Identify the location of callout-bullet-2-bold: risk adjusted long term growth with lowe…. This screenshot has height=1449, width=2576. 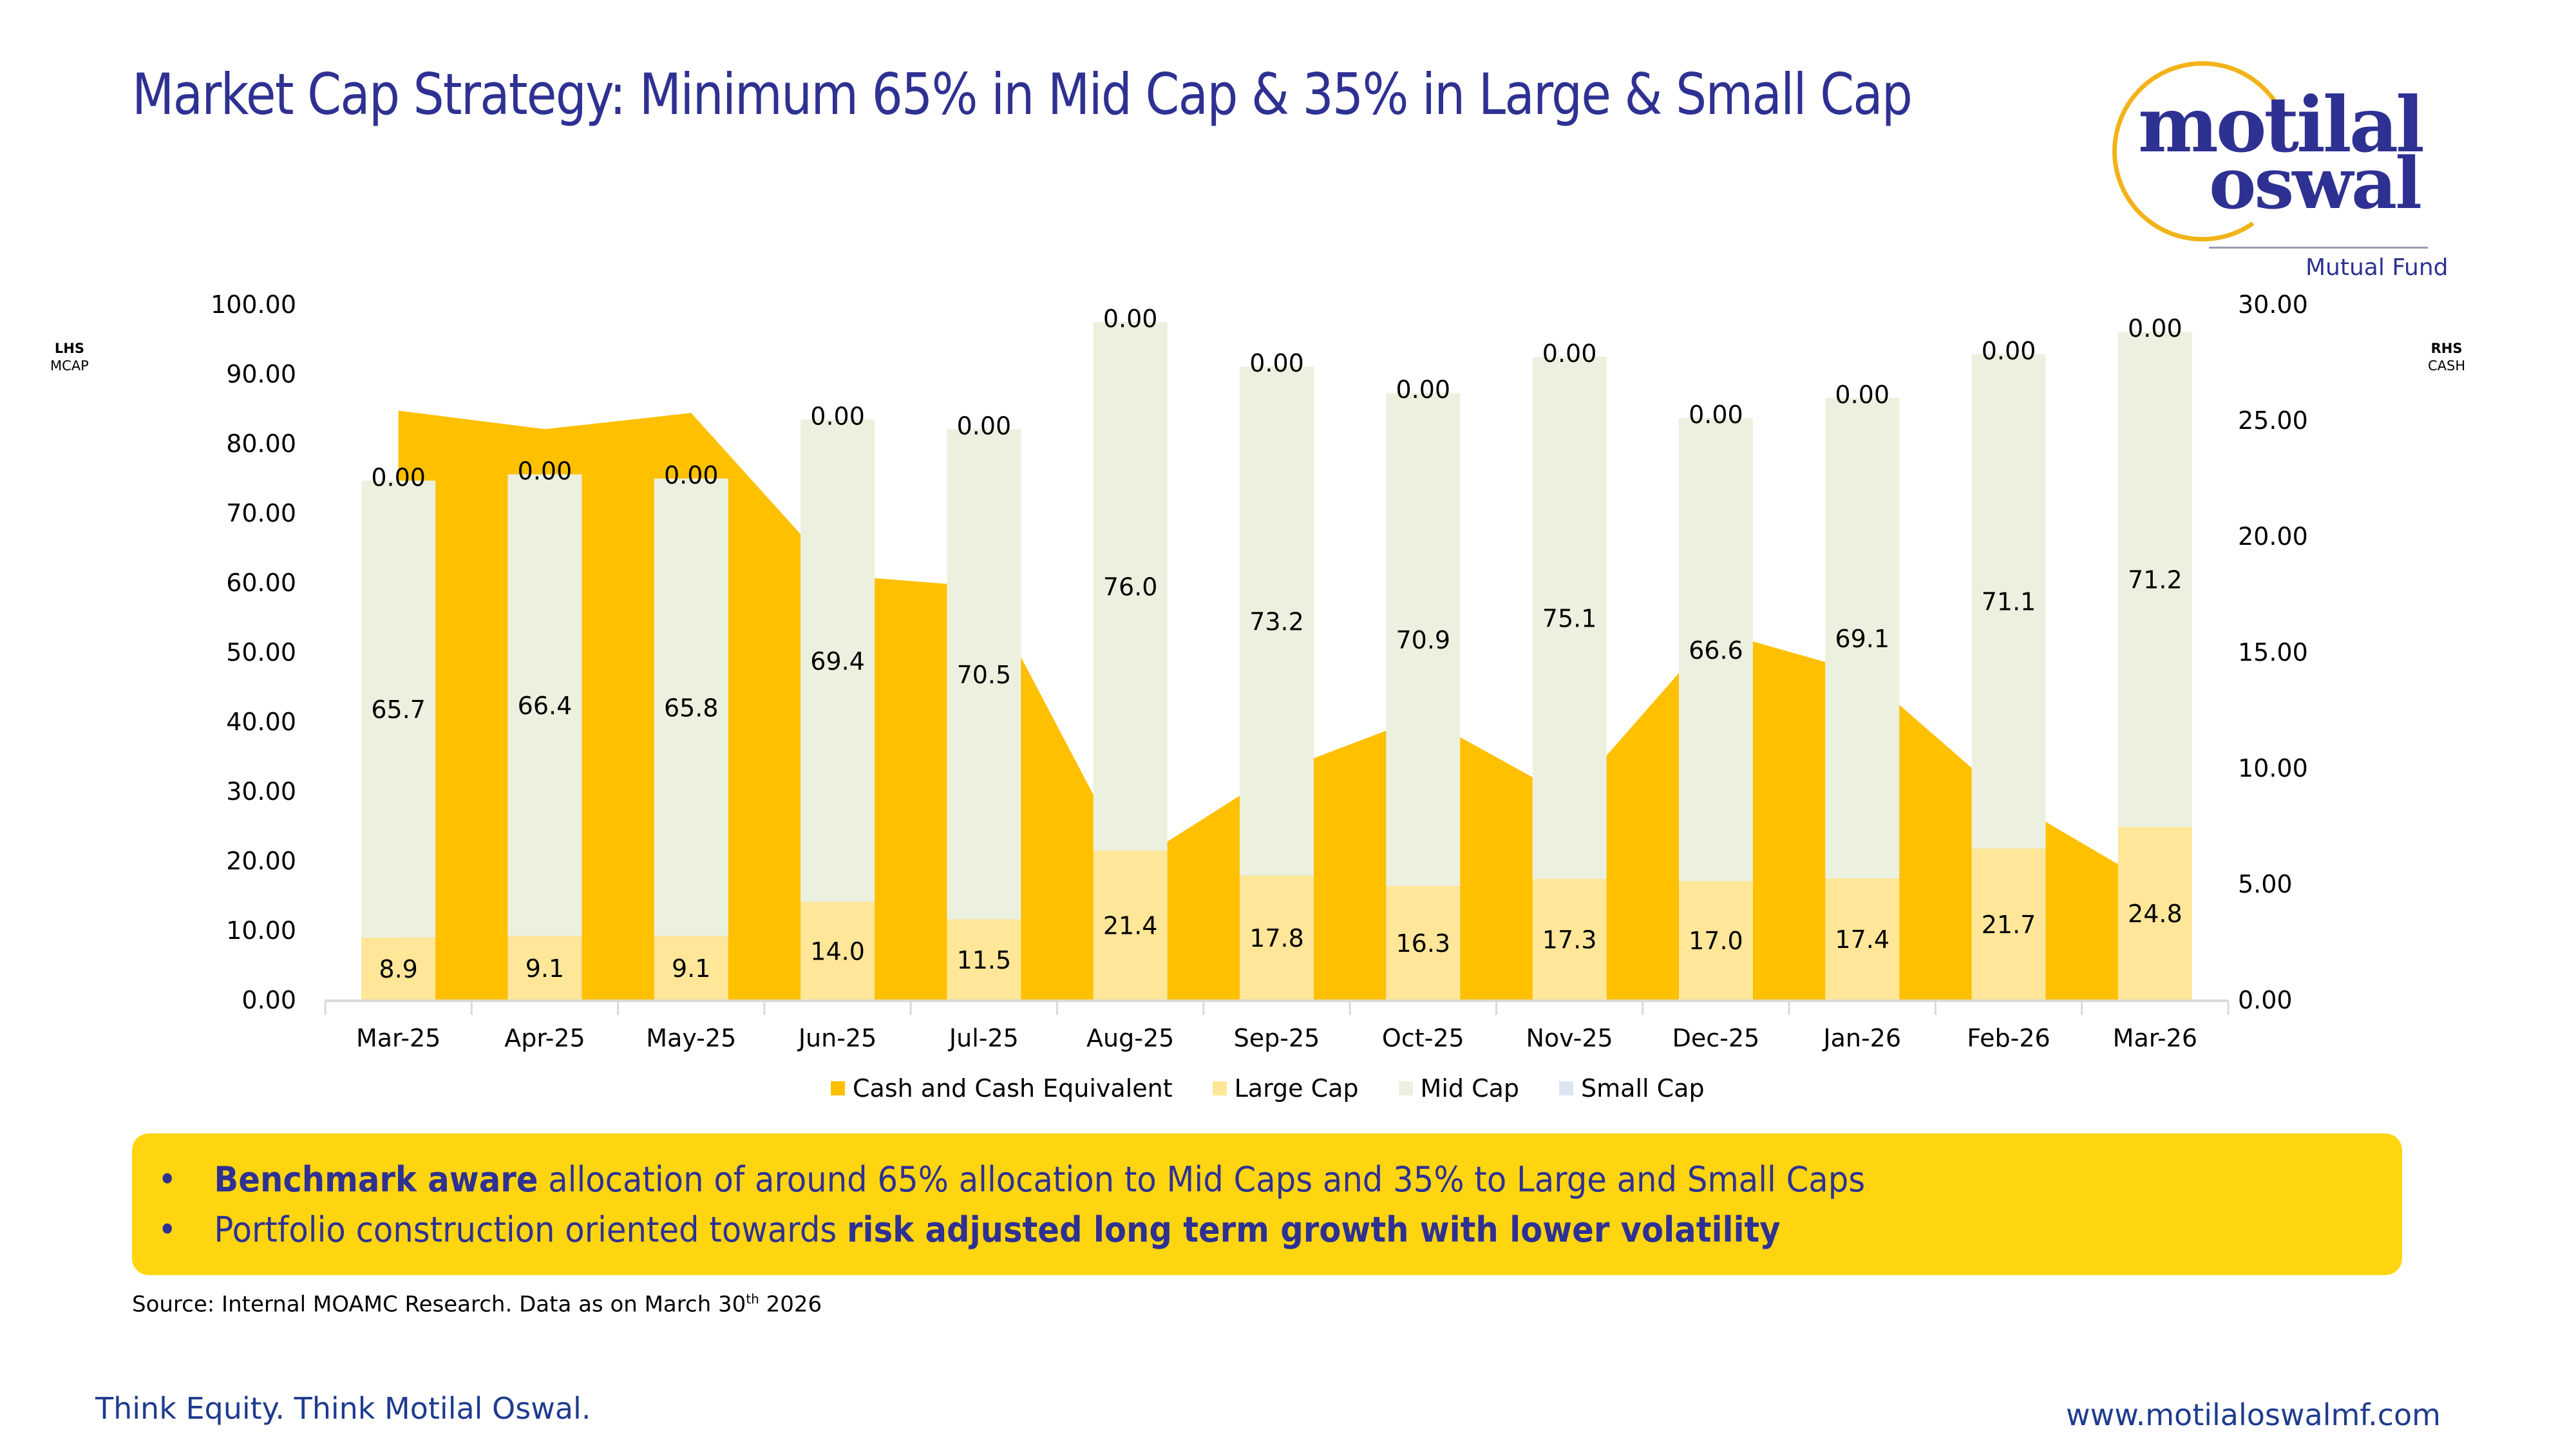
(1314, 1229).